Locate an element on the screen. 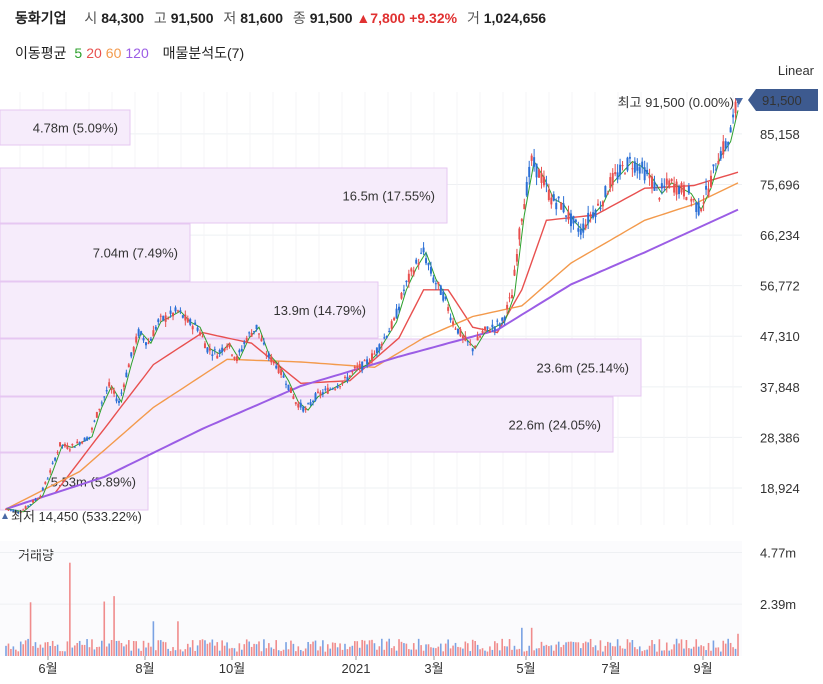 The width and height of the screenshot is (823, 684). scale-mode-label: Linear is located at coordinates (796, 70).